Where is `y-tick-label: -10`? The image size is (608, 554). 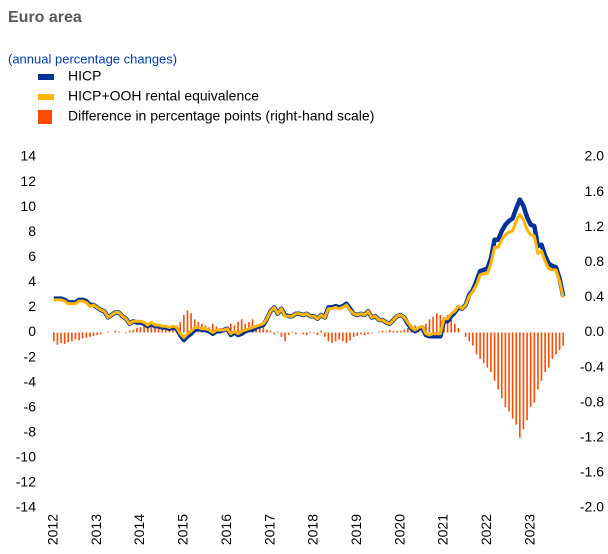 y-tick-label: -10 is located at coordinates (26, 457).